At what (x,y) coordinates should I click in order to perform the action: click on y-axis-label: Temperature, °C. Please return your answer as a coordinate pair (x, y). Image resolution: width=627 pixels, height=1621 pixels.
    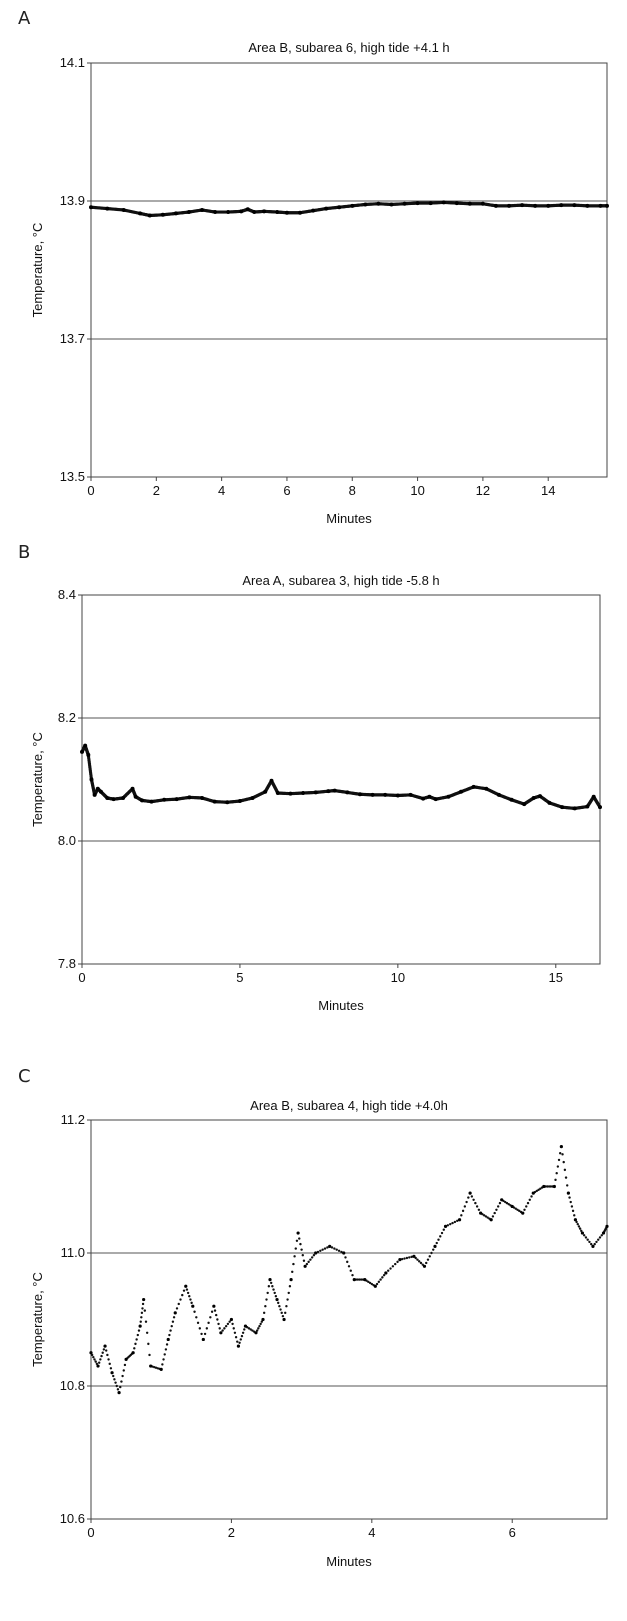
    Looking at the image, I should click on (37, 779).